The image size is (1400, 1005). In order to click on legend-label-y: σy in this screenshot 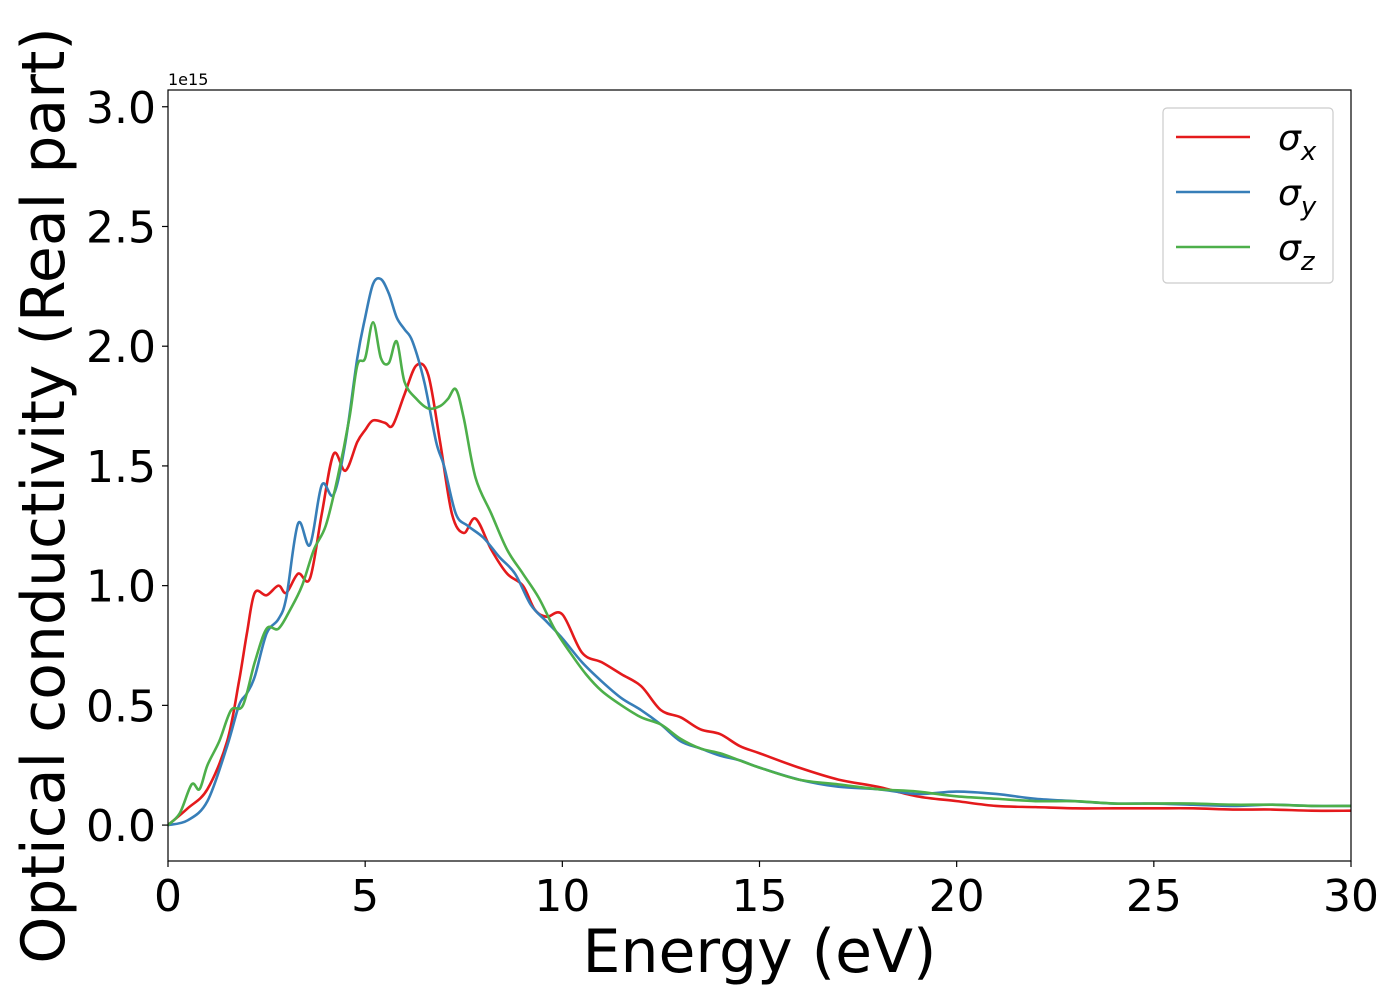, I will do `click(1297, 197)`.